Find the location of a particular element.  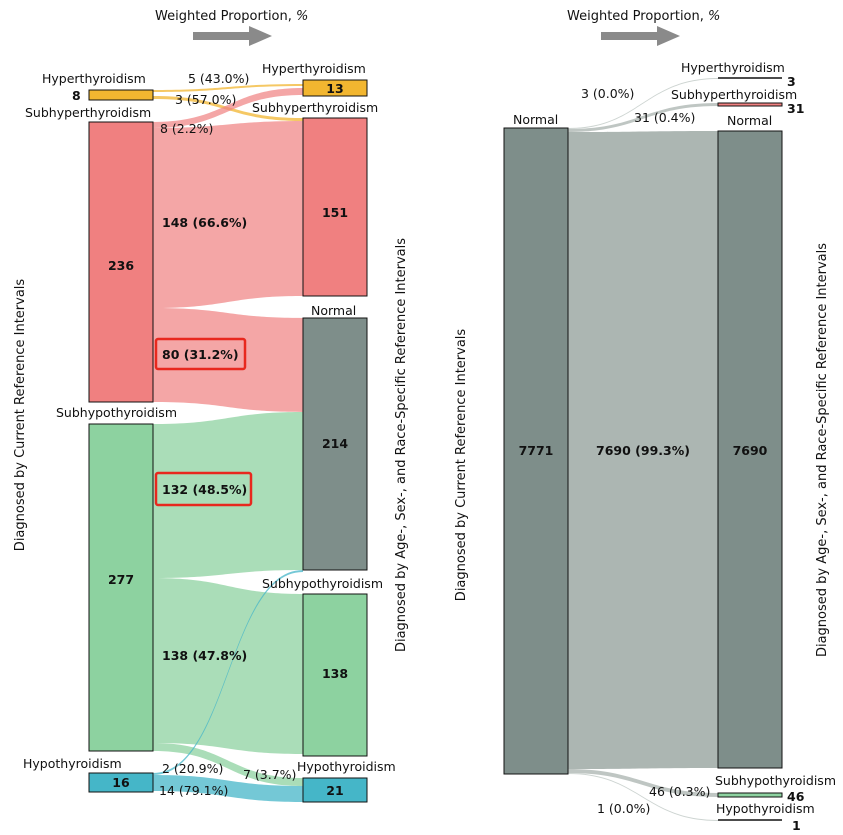

right-target-value-subhyperthyroidism: 31 is located at coordinates (795, 108).